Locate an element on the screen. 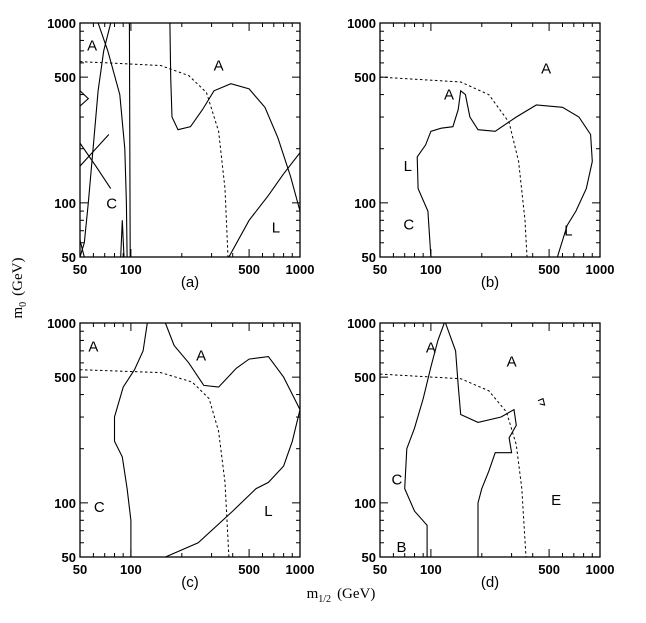 The image size is (646, 623). panel-label: (c) is located at coordinates (190, 582).